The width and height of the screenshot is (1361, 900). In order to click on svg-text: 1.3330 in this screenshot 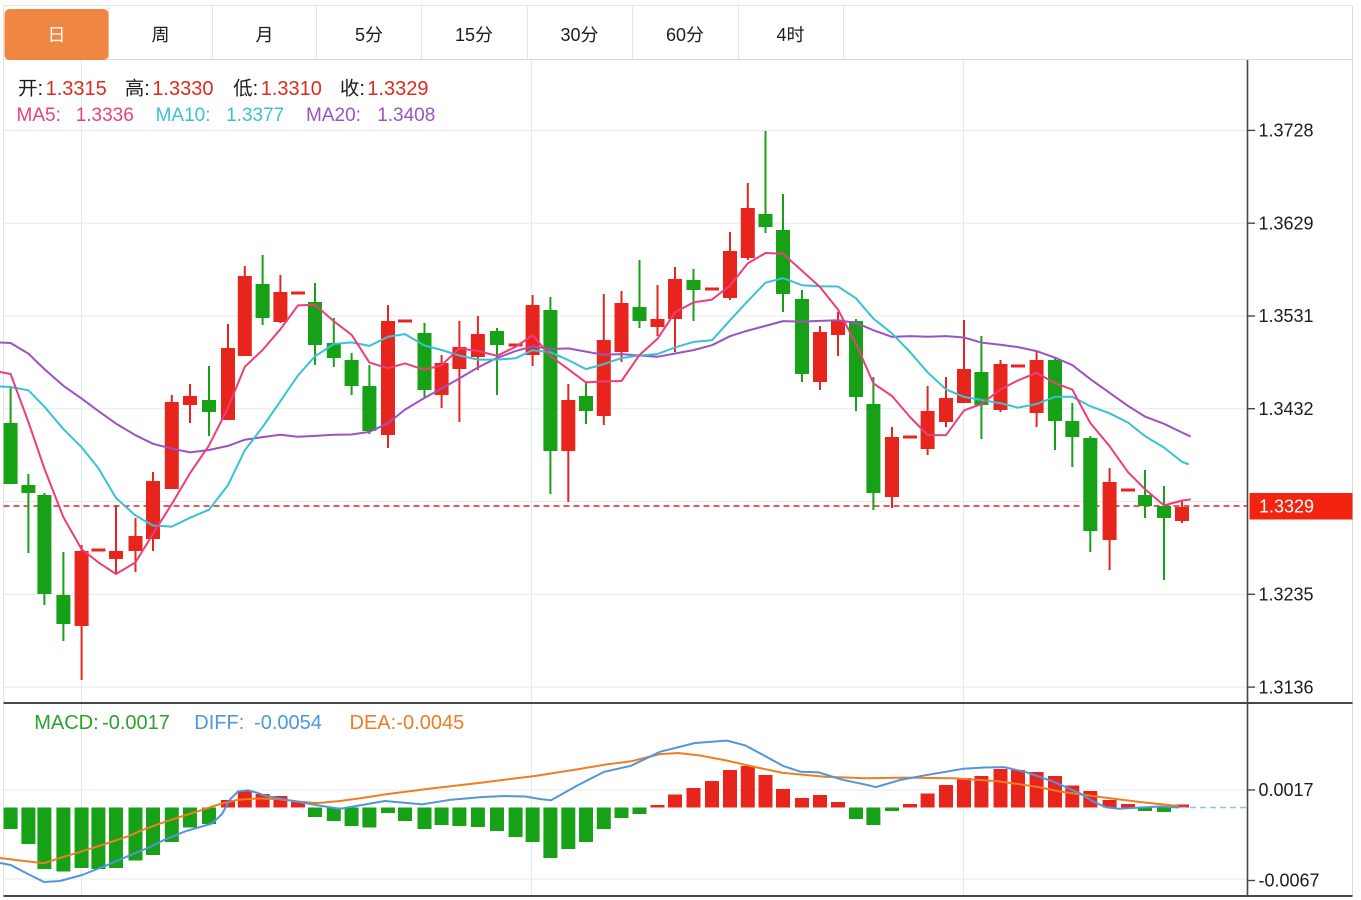, I will do `click(182, 89)`.